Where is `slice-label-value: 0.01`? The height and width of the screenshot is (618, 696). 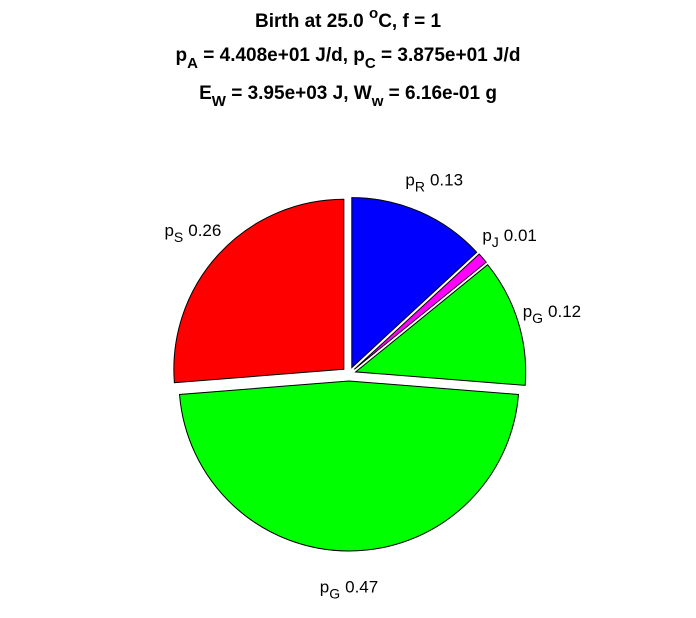 slice-label-value: 0.01 is located at coordinates (520, 235).